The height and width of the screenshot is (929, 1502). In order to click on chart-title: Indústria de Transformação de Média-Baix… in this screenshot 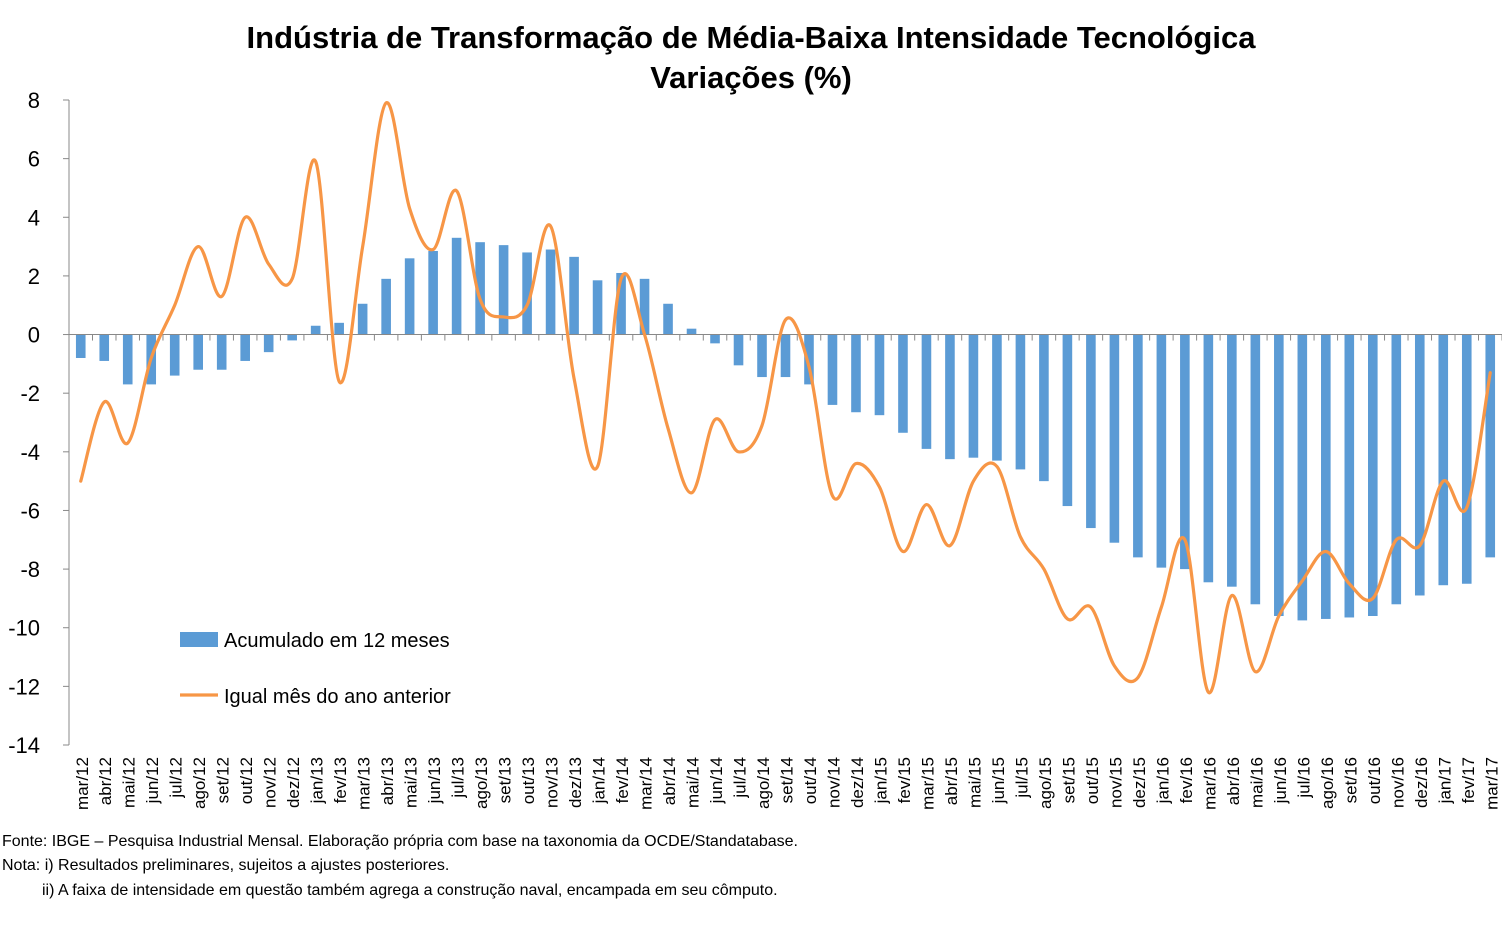, I will do `click(751, 37)`.